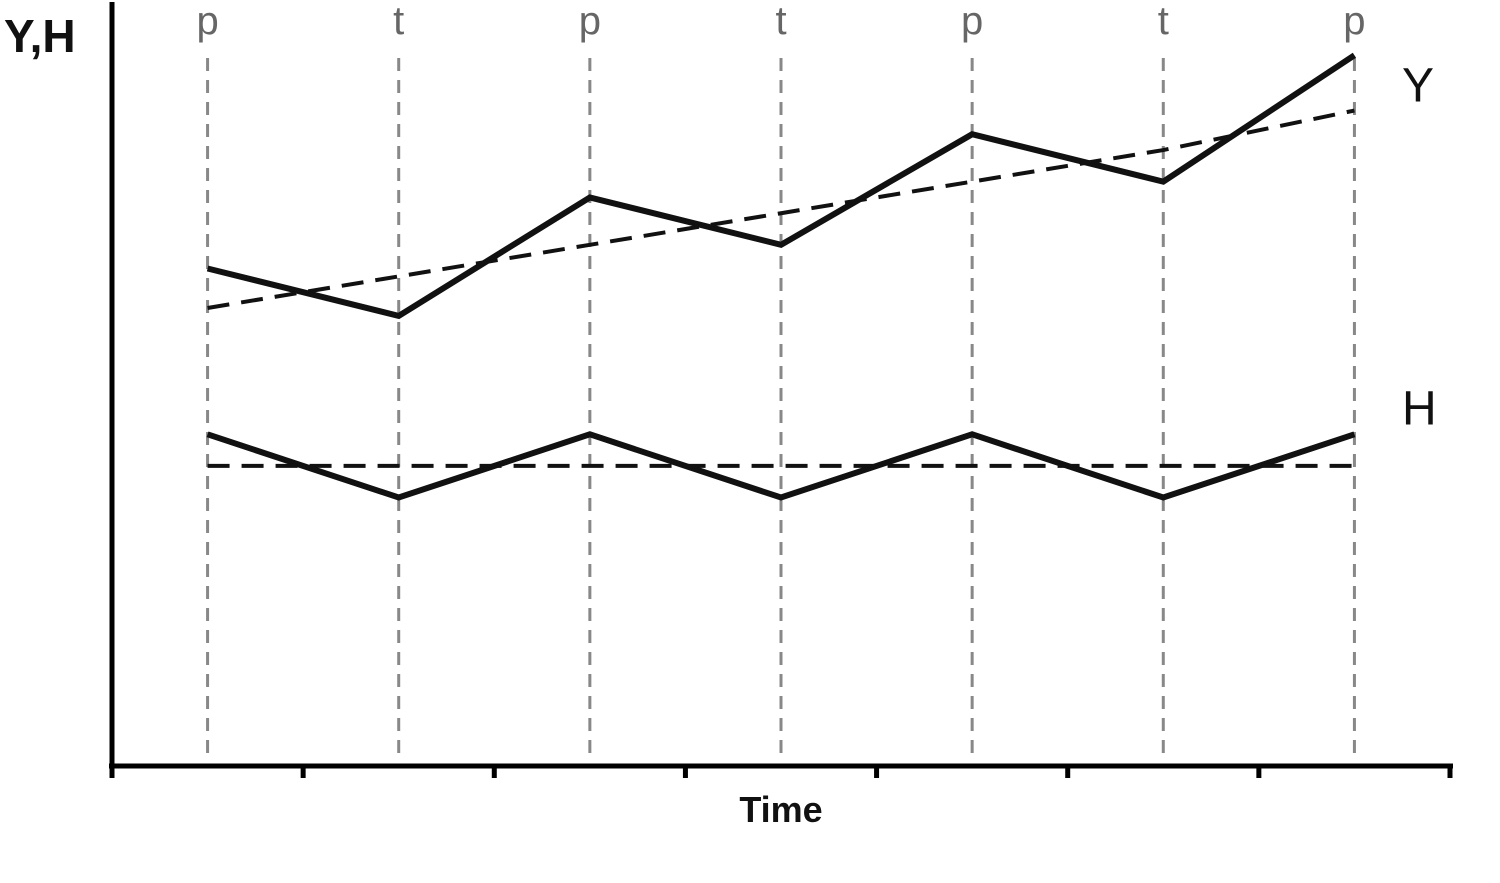  What do you see at coordinates (40, 36) in the screenshot?
I see `y-axis-title: Y,H` at bounding box center [40, 36].